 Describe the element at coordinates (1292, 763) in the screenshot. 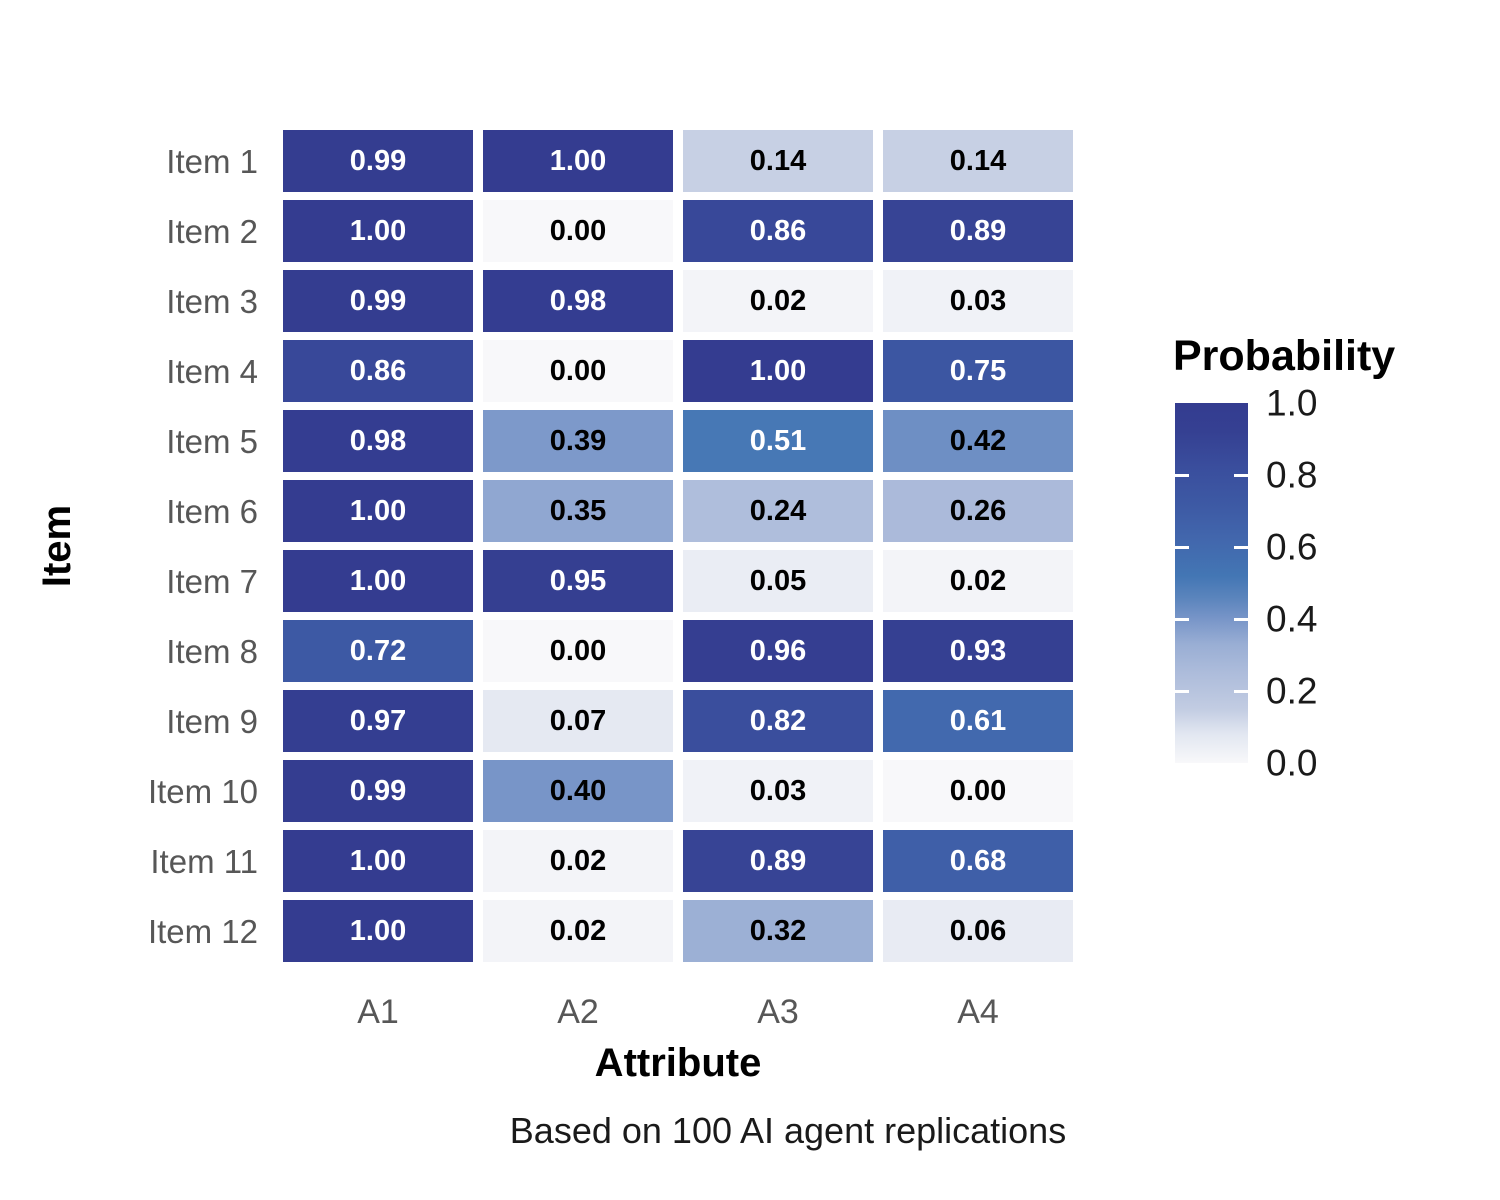

I see `legend-tick-label: 0.0` at that location.